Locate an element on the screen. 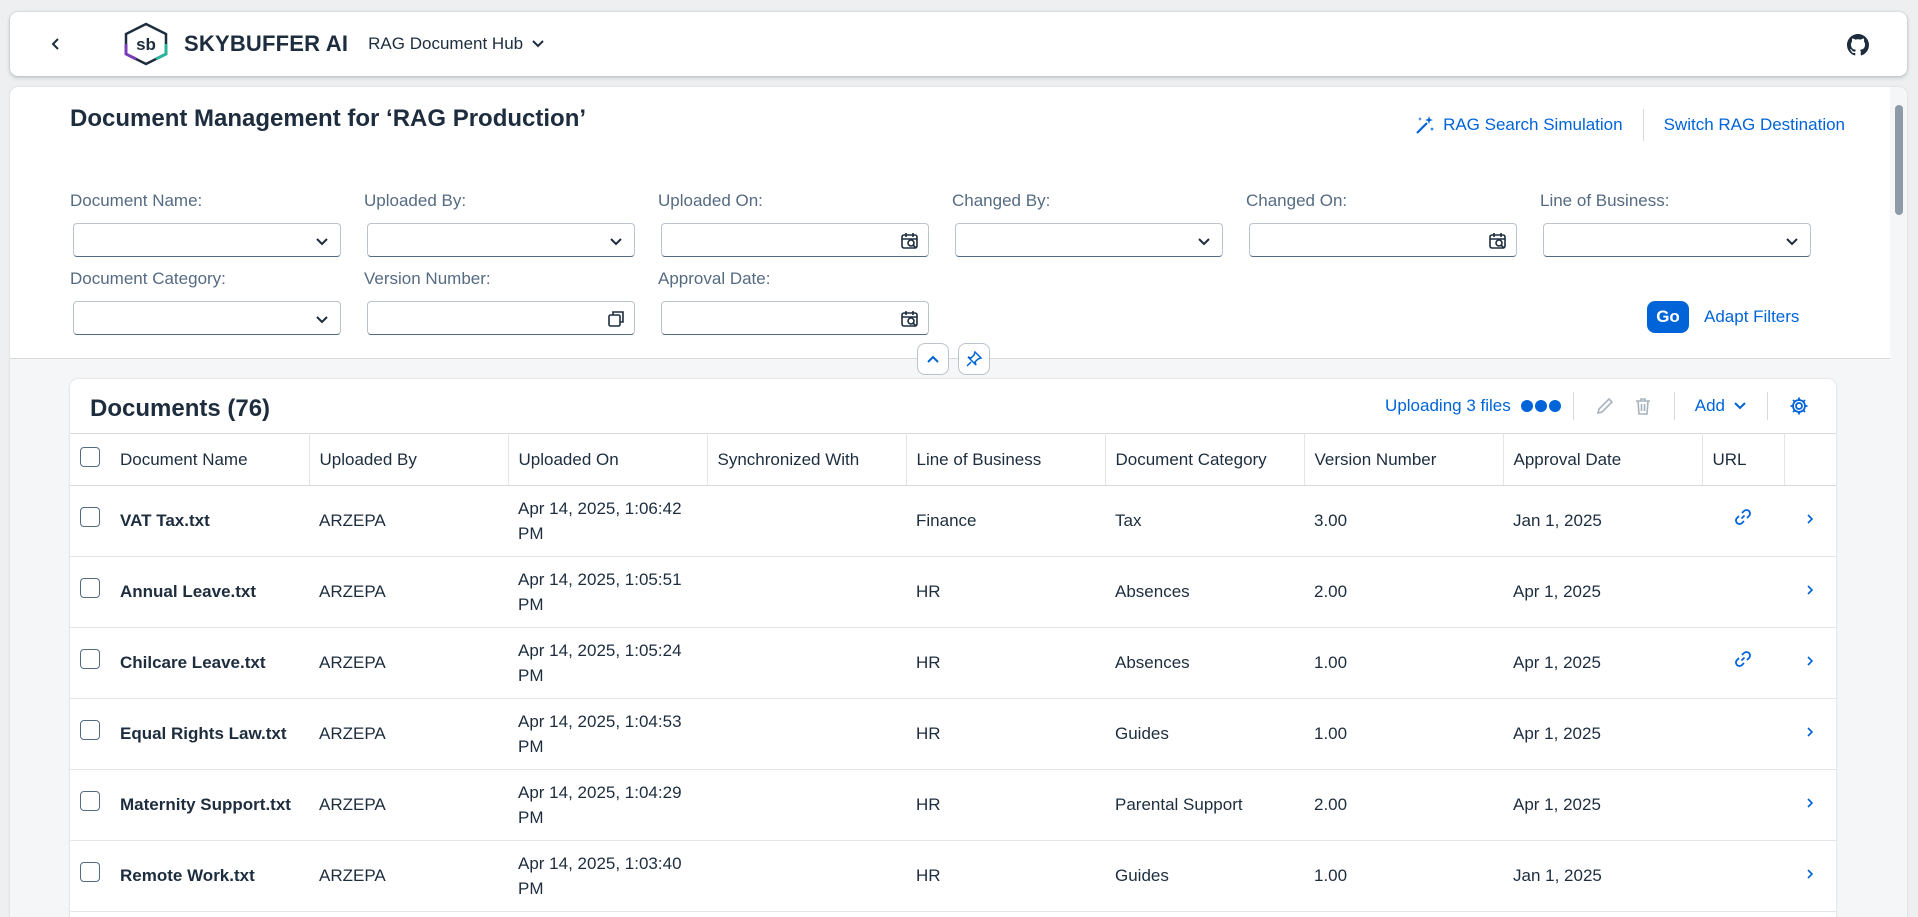 The width and height of the screenshot is (1918, 917). column-header: Document Category is located at coordinates (1205, 459).